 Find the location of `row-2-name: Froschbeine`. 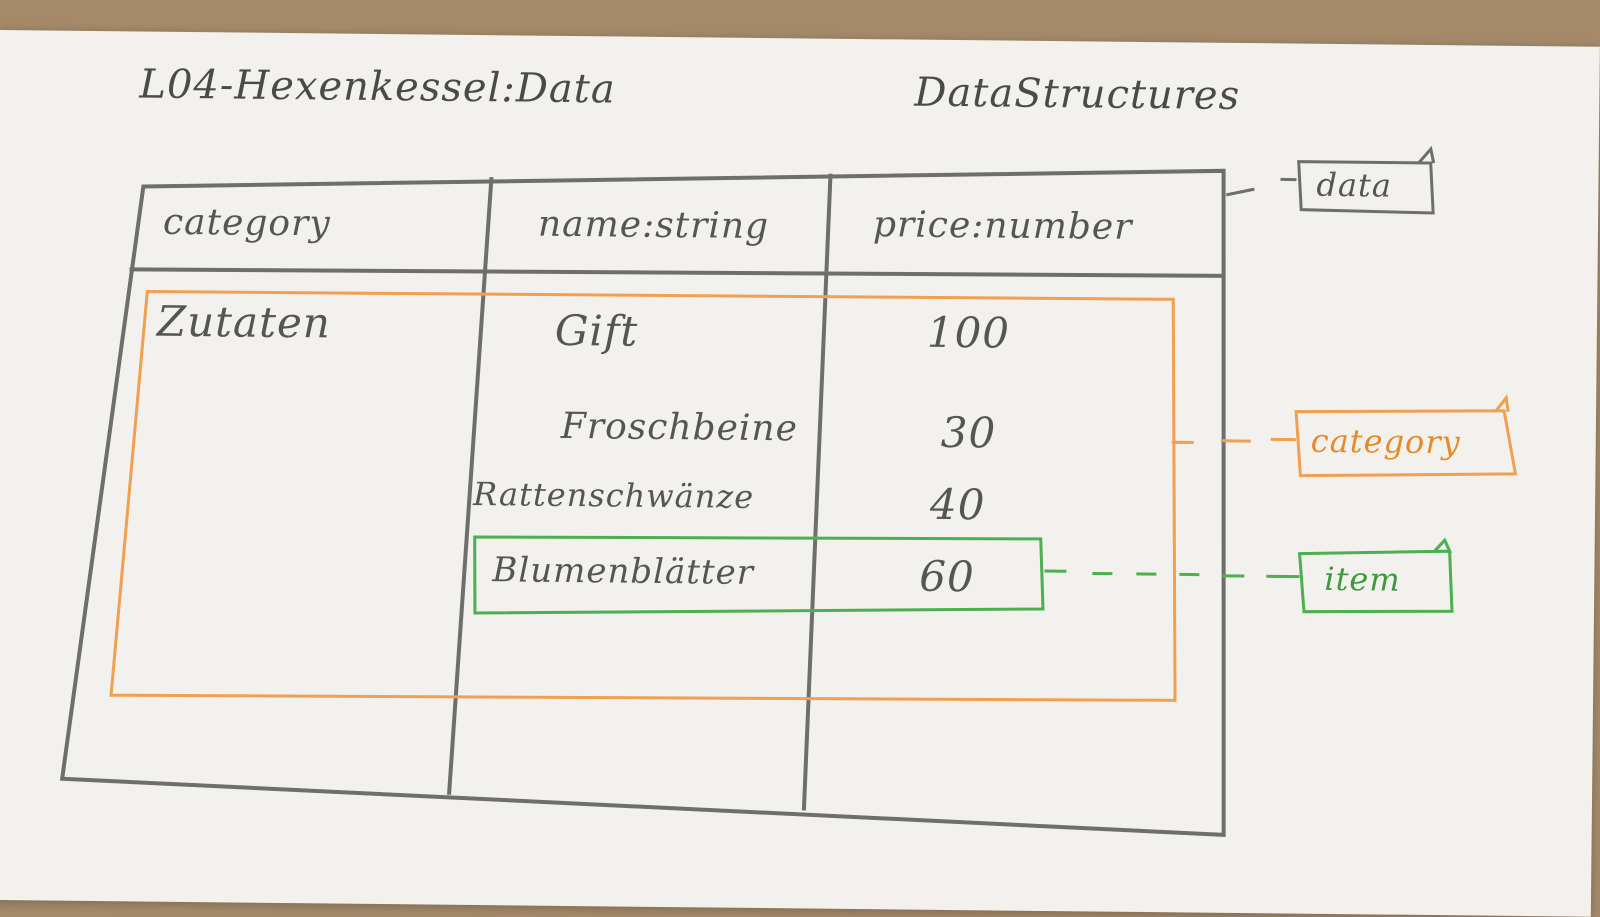

row-2-name: Froschbeine is located at coordinates (679, 427).